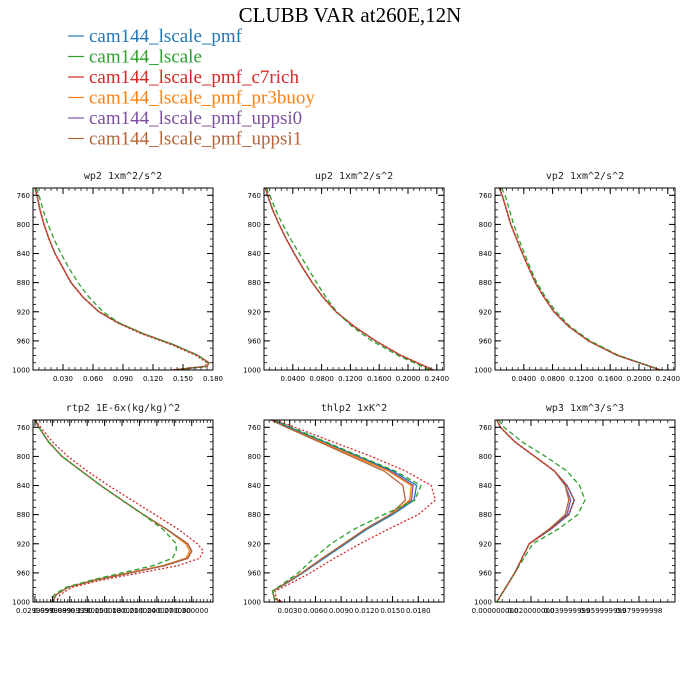  Describe the element at coordinates (183, 379) in the screenshot. I see `x-tick-label: 0.150` at that location.